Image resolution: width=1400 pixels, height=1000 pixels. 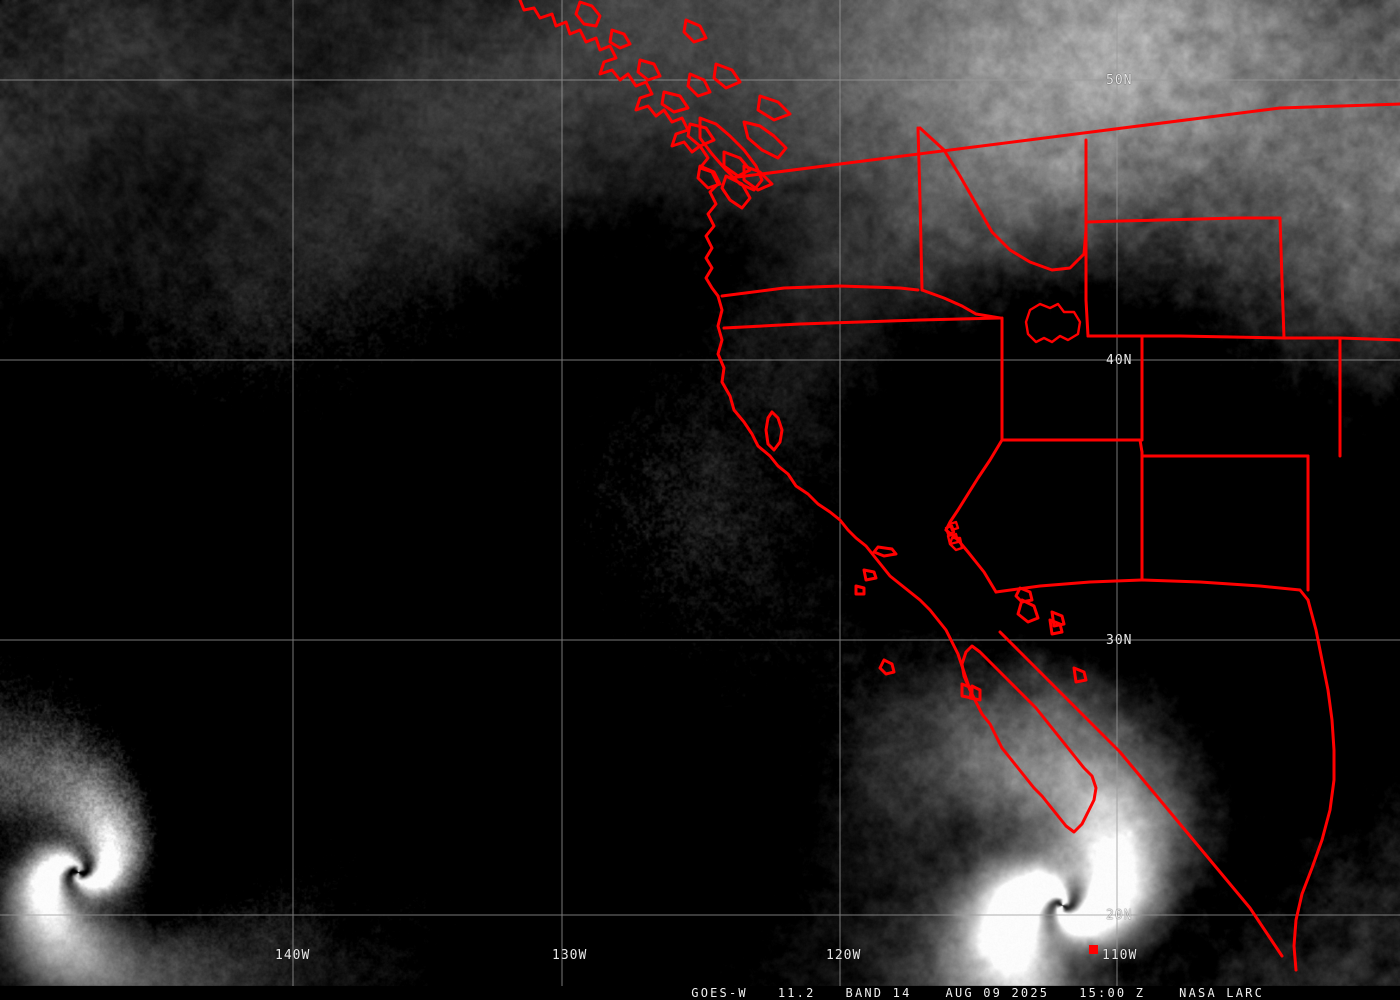 What do you see at coordinates (1221, 993) in the screenshot?
I see `caption-source: NASA LARC` at bounding box center [1221, 993].